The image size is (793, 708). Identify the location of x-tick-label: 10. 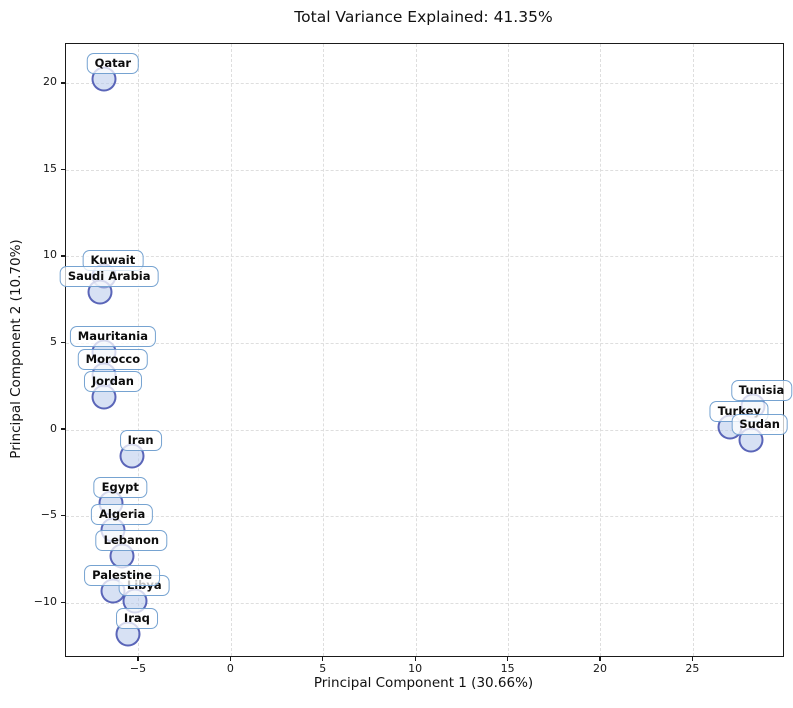
(415, 668).